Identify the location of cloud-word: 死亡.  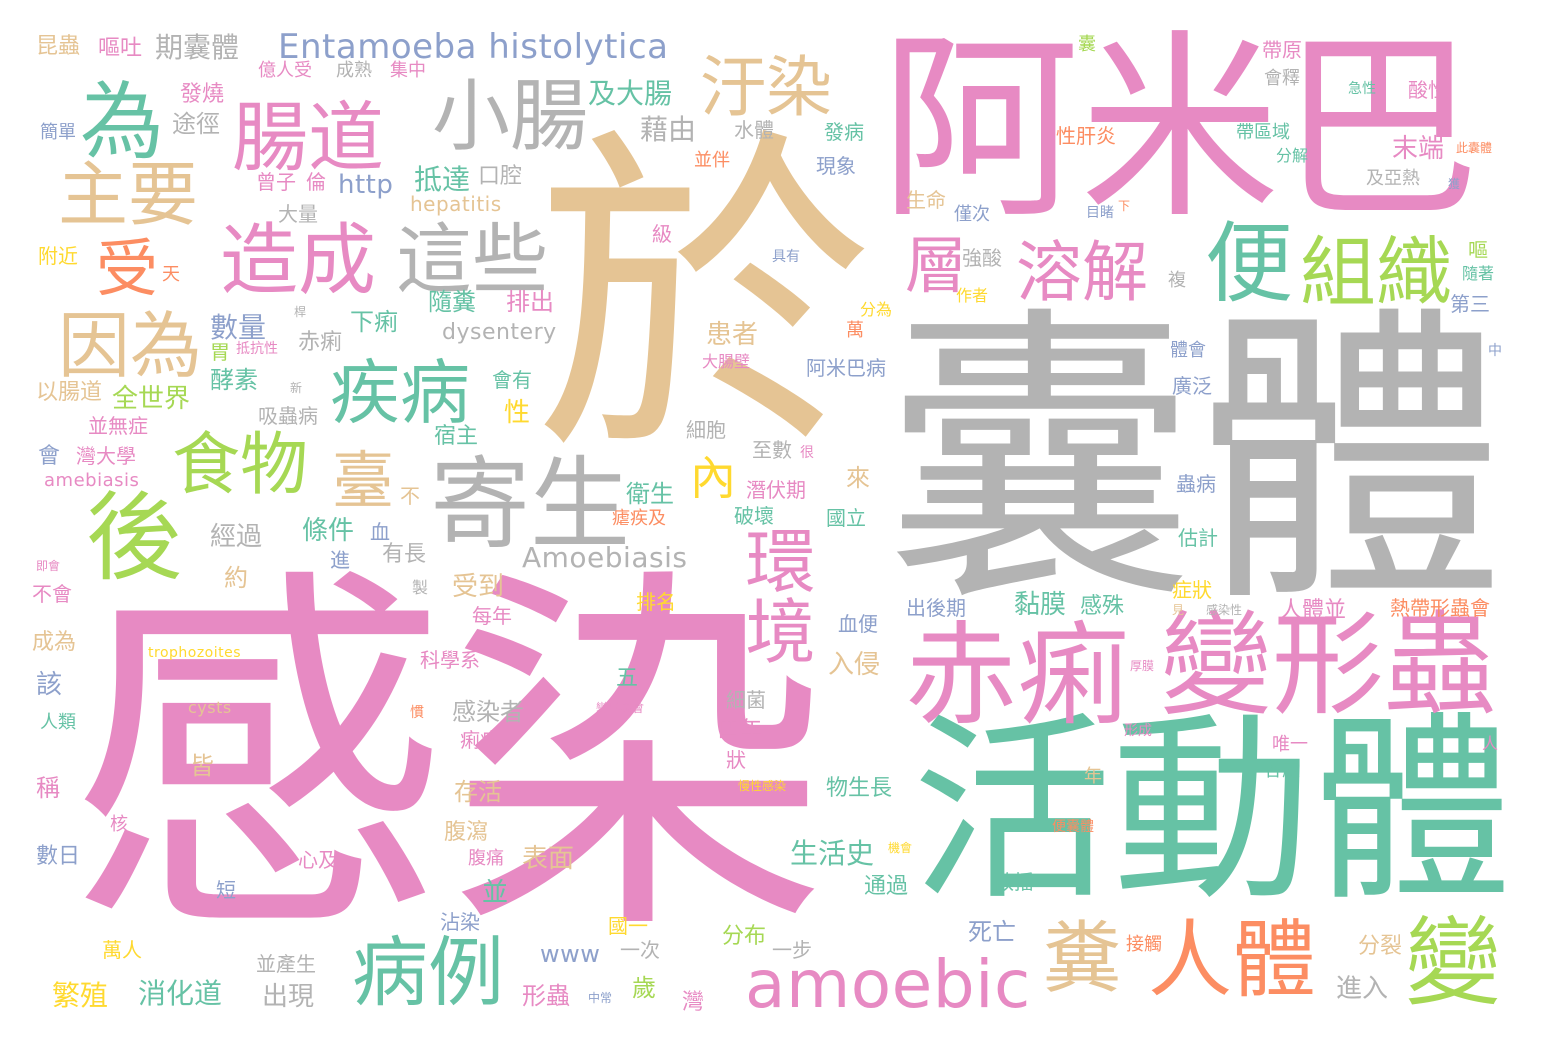
(992, 932).